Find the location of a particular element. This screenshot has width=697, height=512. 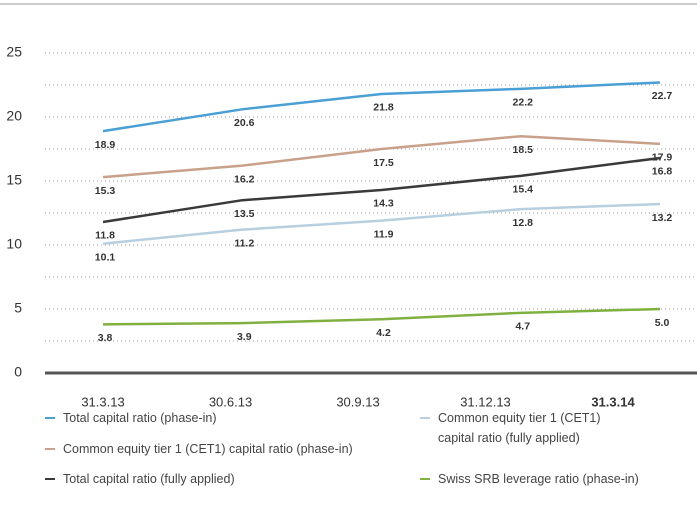

legend-item: Swiss SRB leverage ratio (phase-in) is located at coordinates (558, 479).